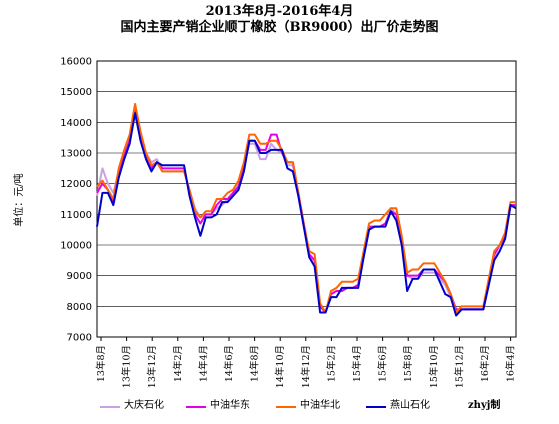  What do you see at coordinates (306, 366) in the screenshot?
I see `x-tick-label: 14年12月` at bounding box center [306, 366].